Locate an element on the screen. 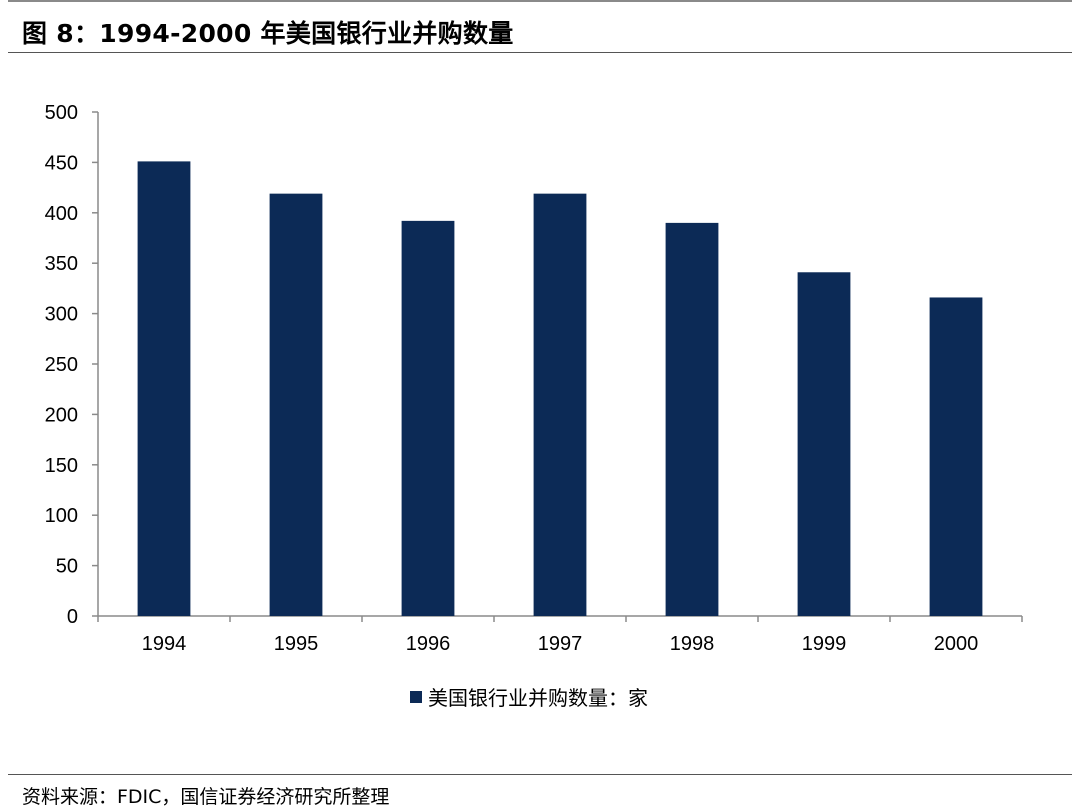 This screenshot has width=1080, height=811. y-tick-label: 450 is located at coordinates (61, 163).